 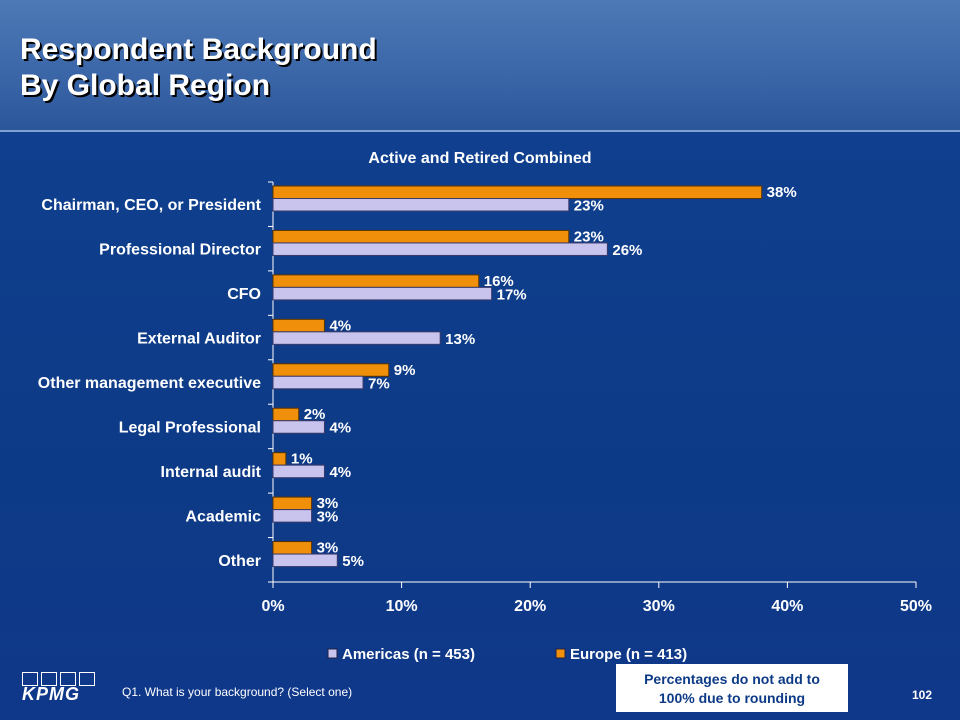 What do you see at coordinates (58, 679) in the screenshot?
I see `logo-boxes` at bounding box center [58, 679].